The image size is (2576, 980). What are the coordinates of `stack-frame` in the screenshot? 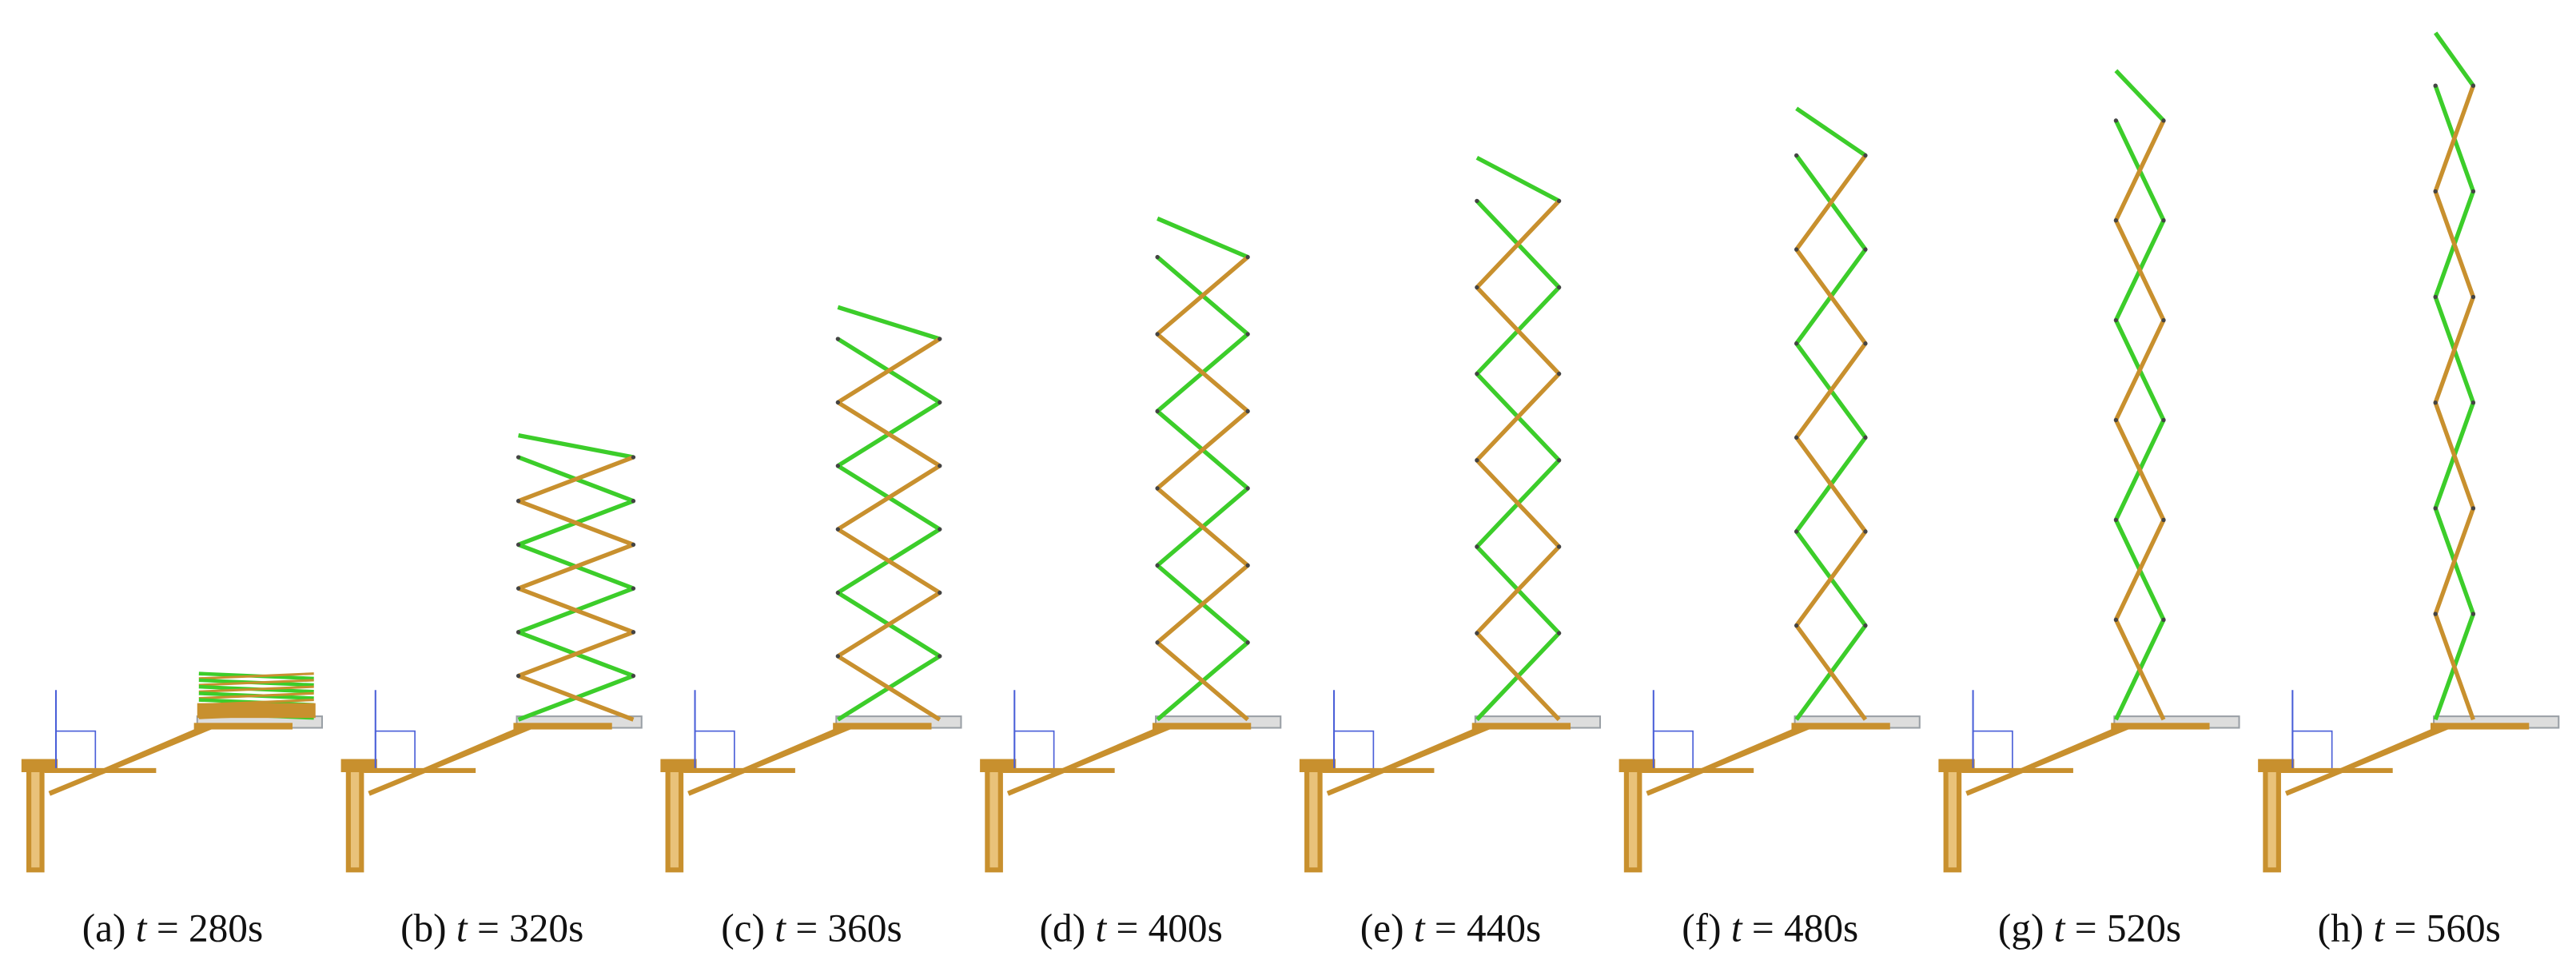 It's located at (256, 711).